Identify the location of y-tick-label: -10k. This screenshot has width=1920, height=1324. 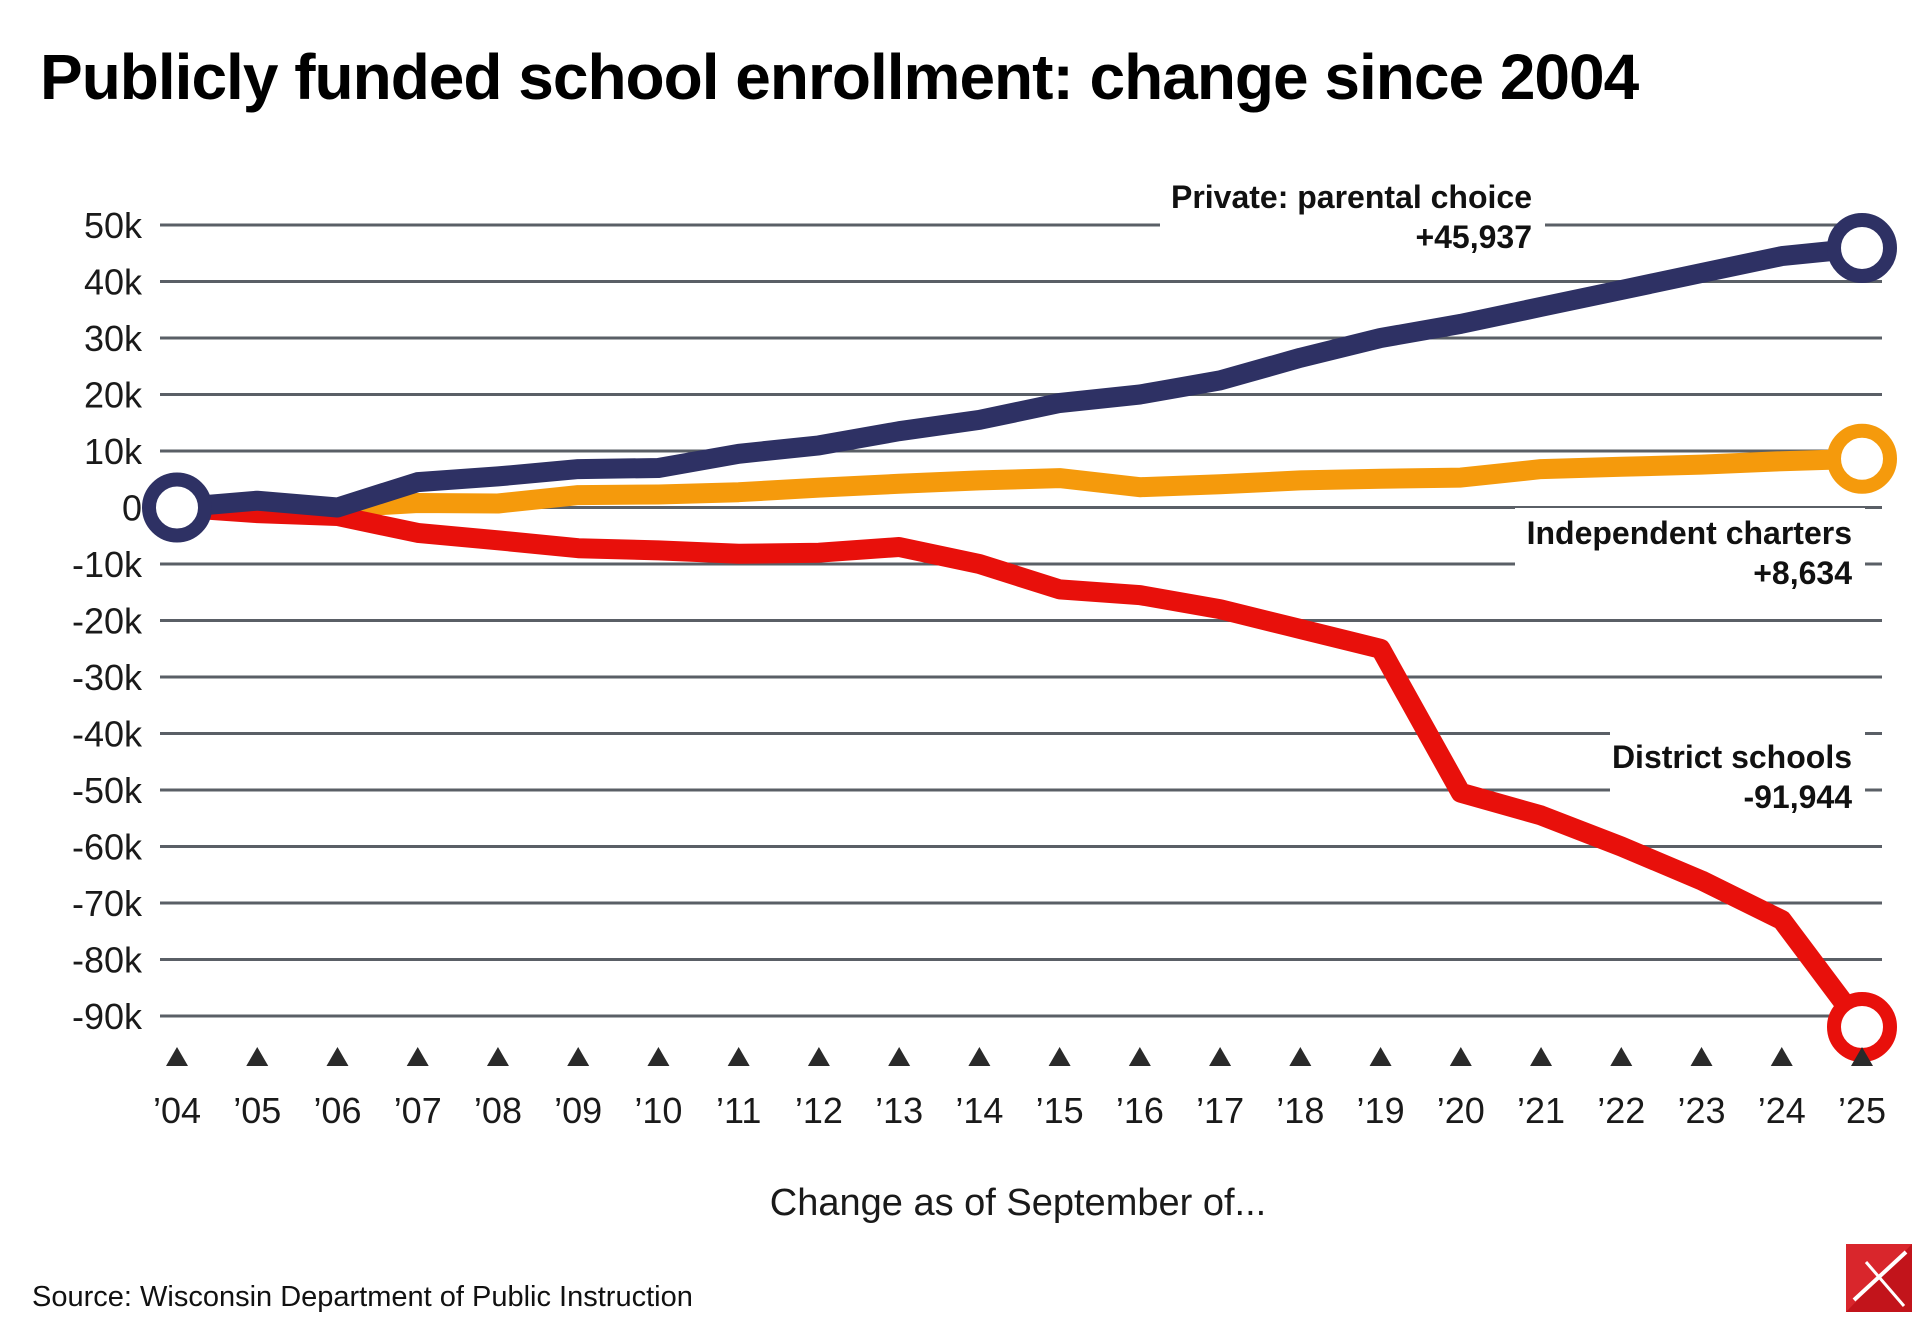
(107, 564).